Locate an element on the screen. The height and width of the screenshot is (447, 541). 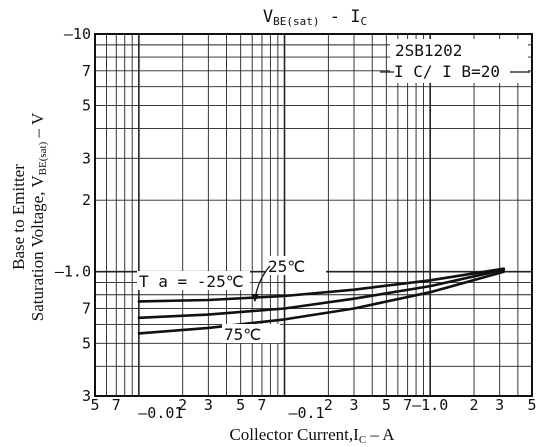
series-label-ta: T a = -25℃ is located at coordinates (191, 281).